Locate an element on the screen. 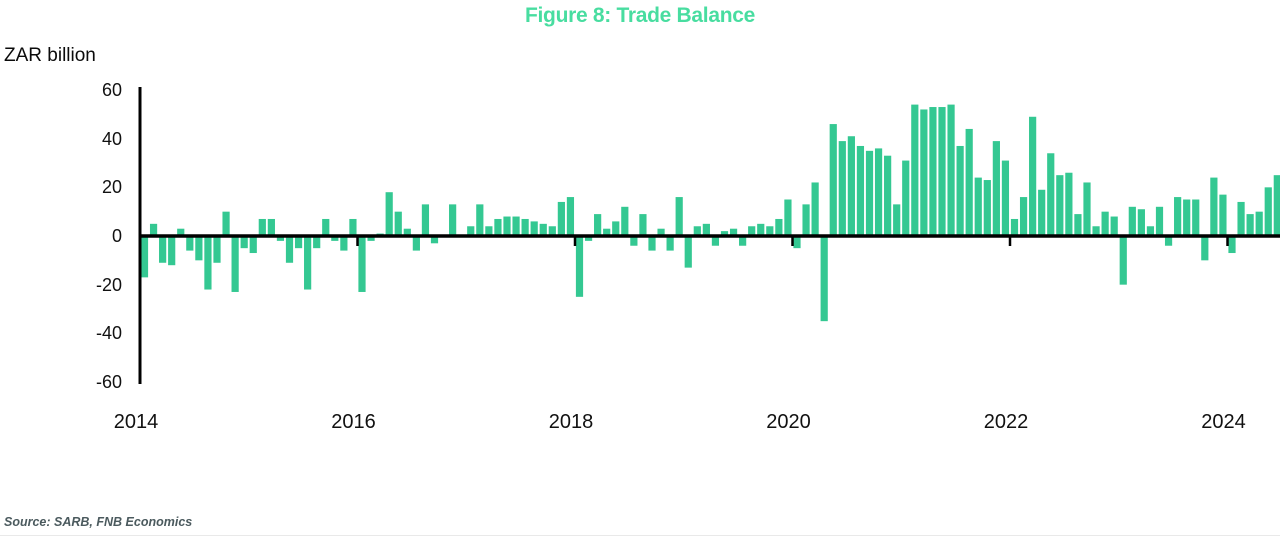  chart-title: Figure 8: Trade Balance is located at coordinates (640, 15).